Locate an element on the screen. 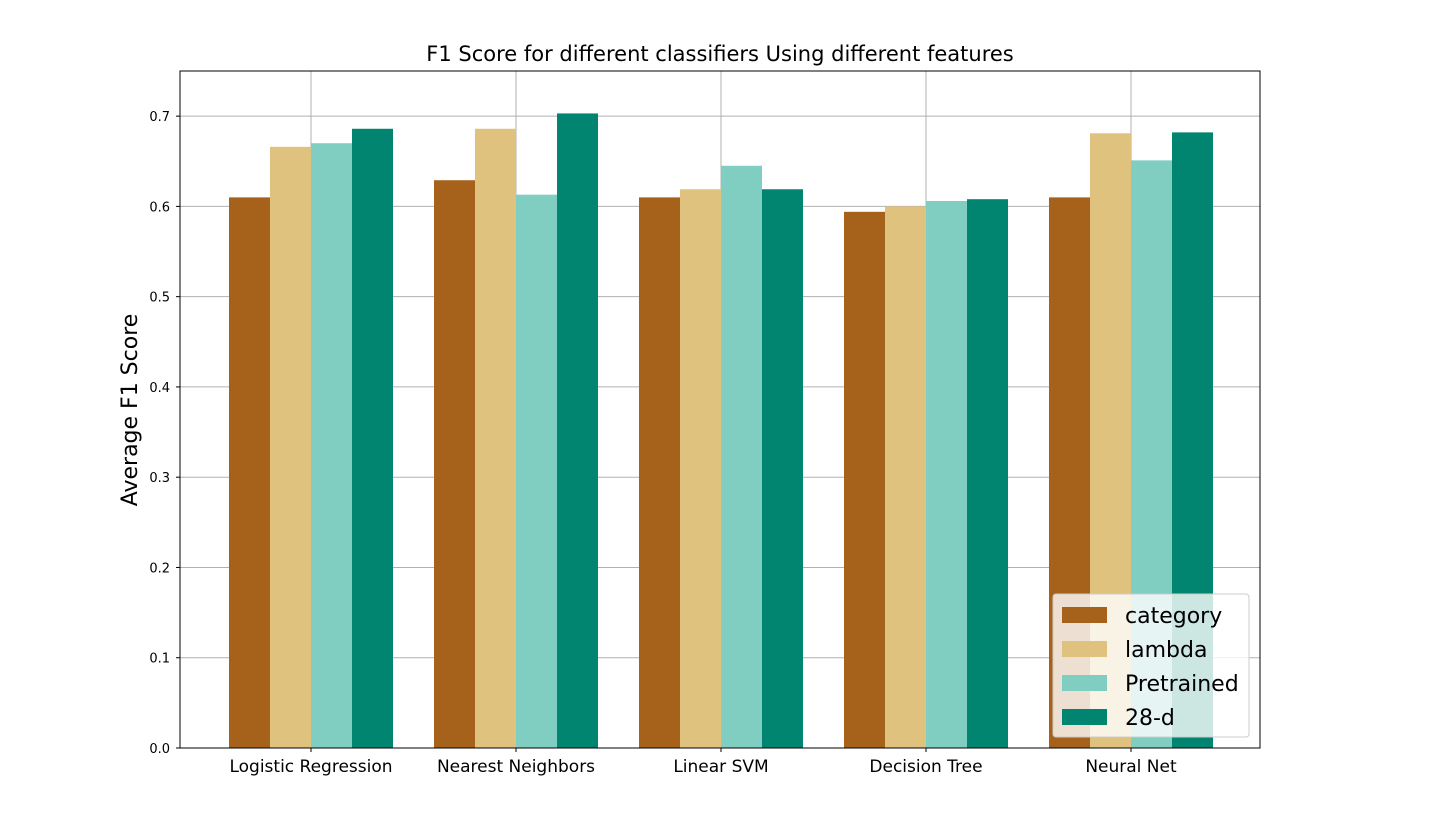 This screenshot has width=1440, height=821. bar-category-decision-tree is located at coordinates (864, 480).